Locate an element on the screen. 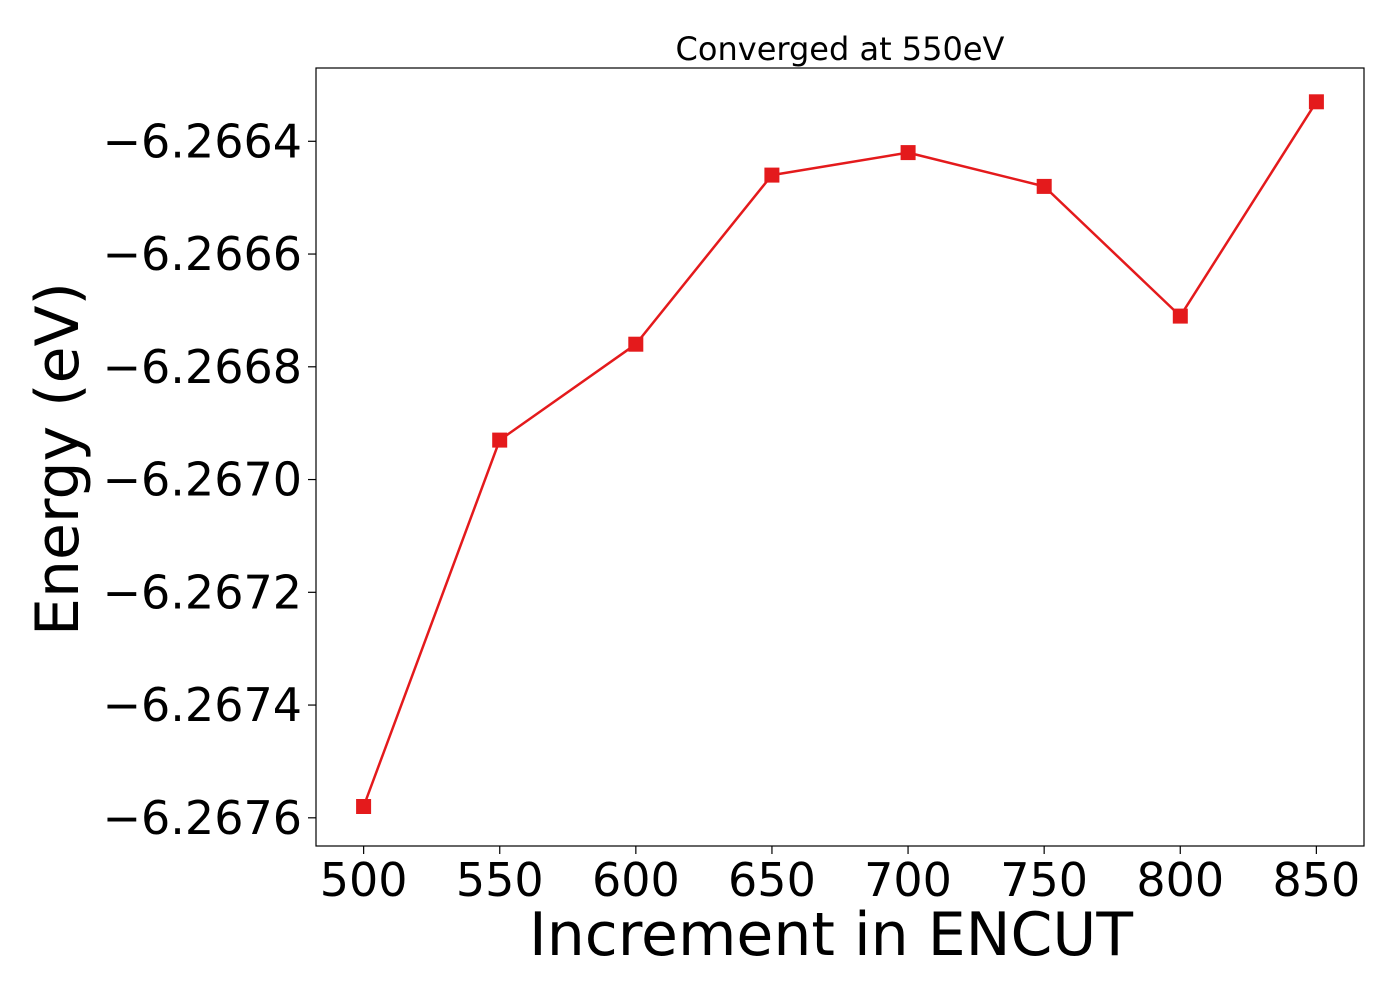  x-tick-label: 500 is located at coordinates (364, 880).